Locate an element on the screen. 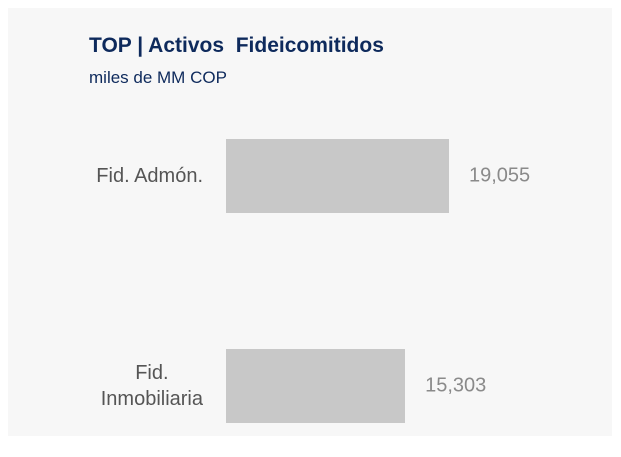 This screenshot has width=621, height=457. data-label: 19,055 is located at coordinates (500, 175).